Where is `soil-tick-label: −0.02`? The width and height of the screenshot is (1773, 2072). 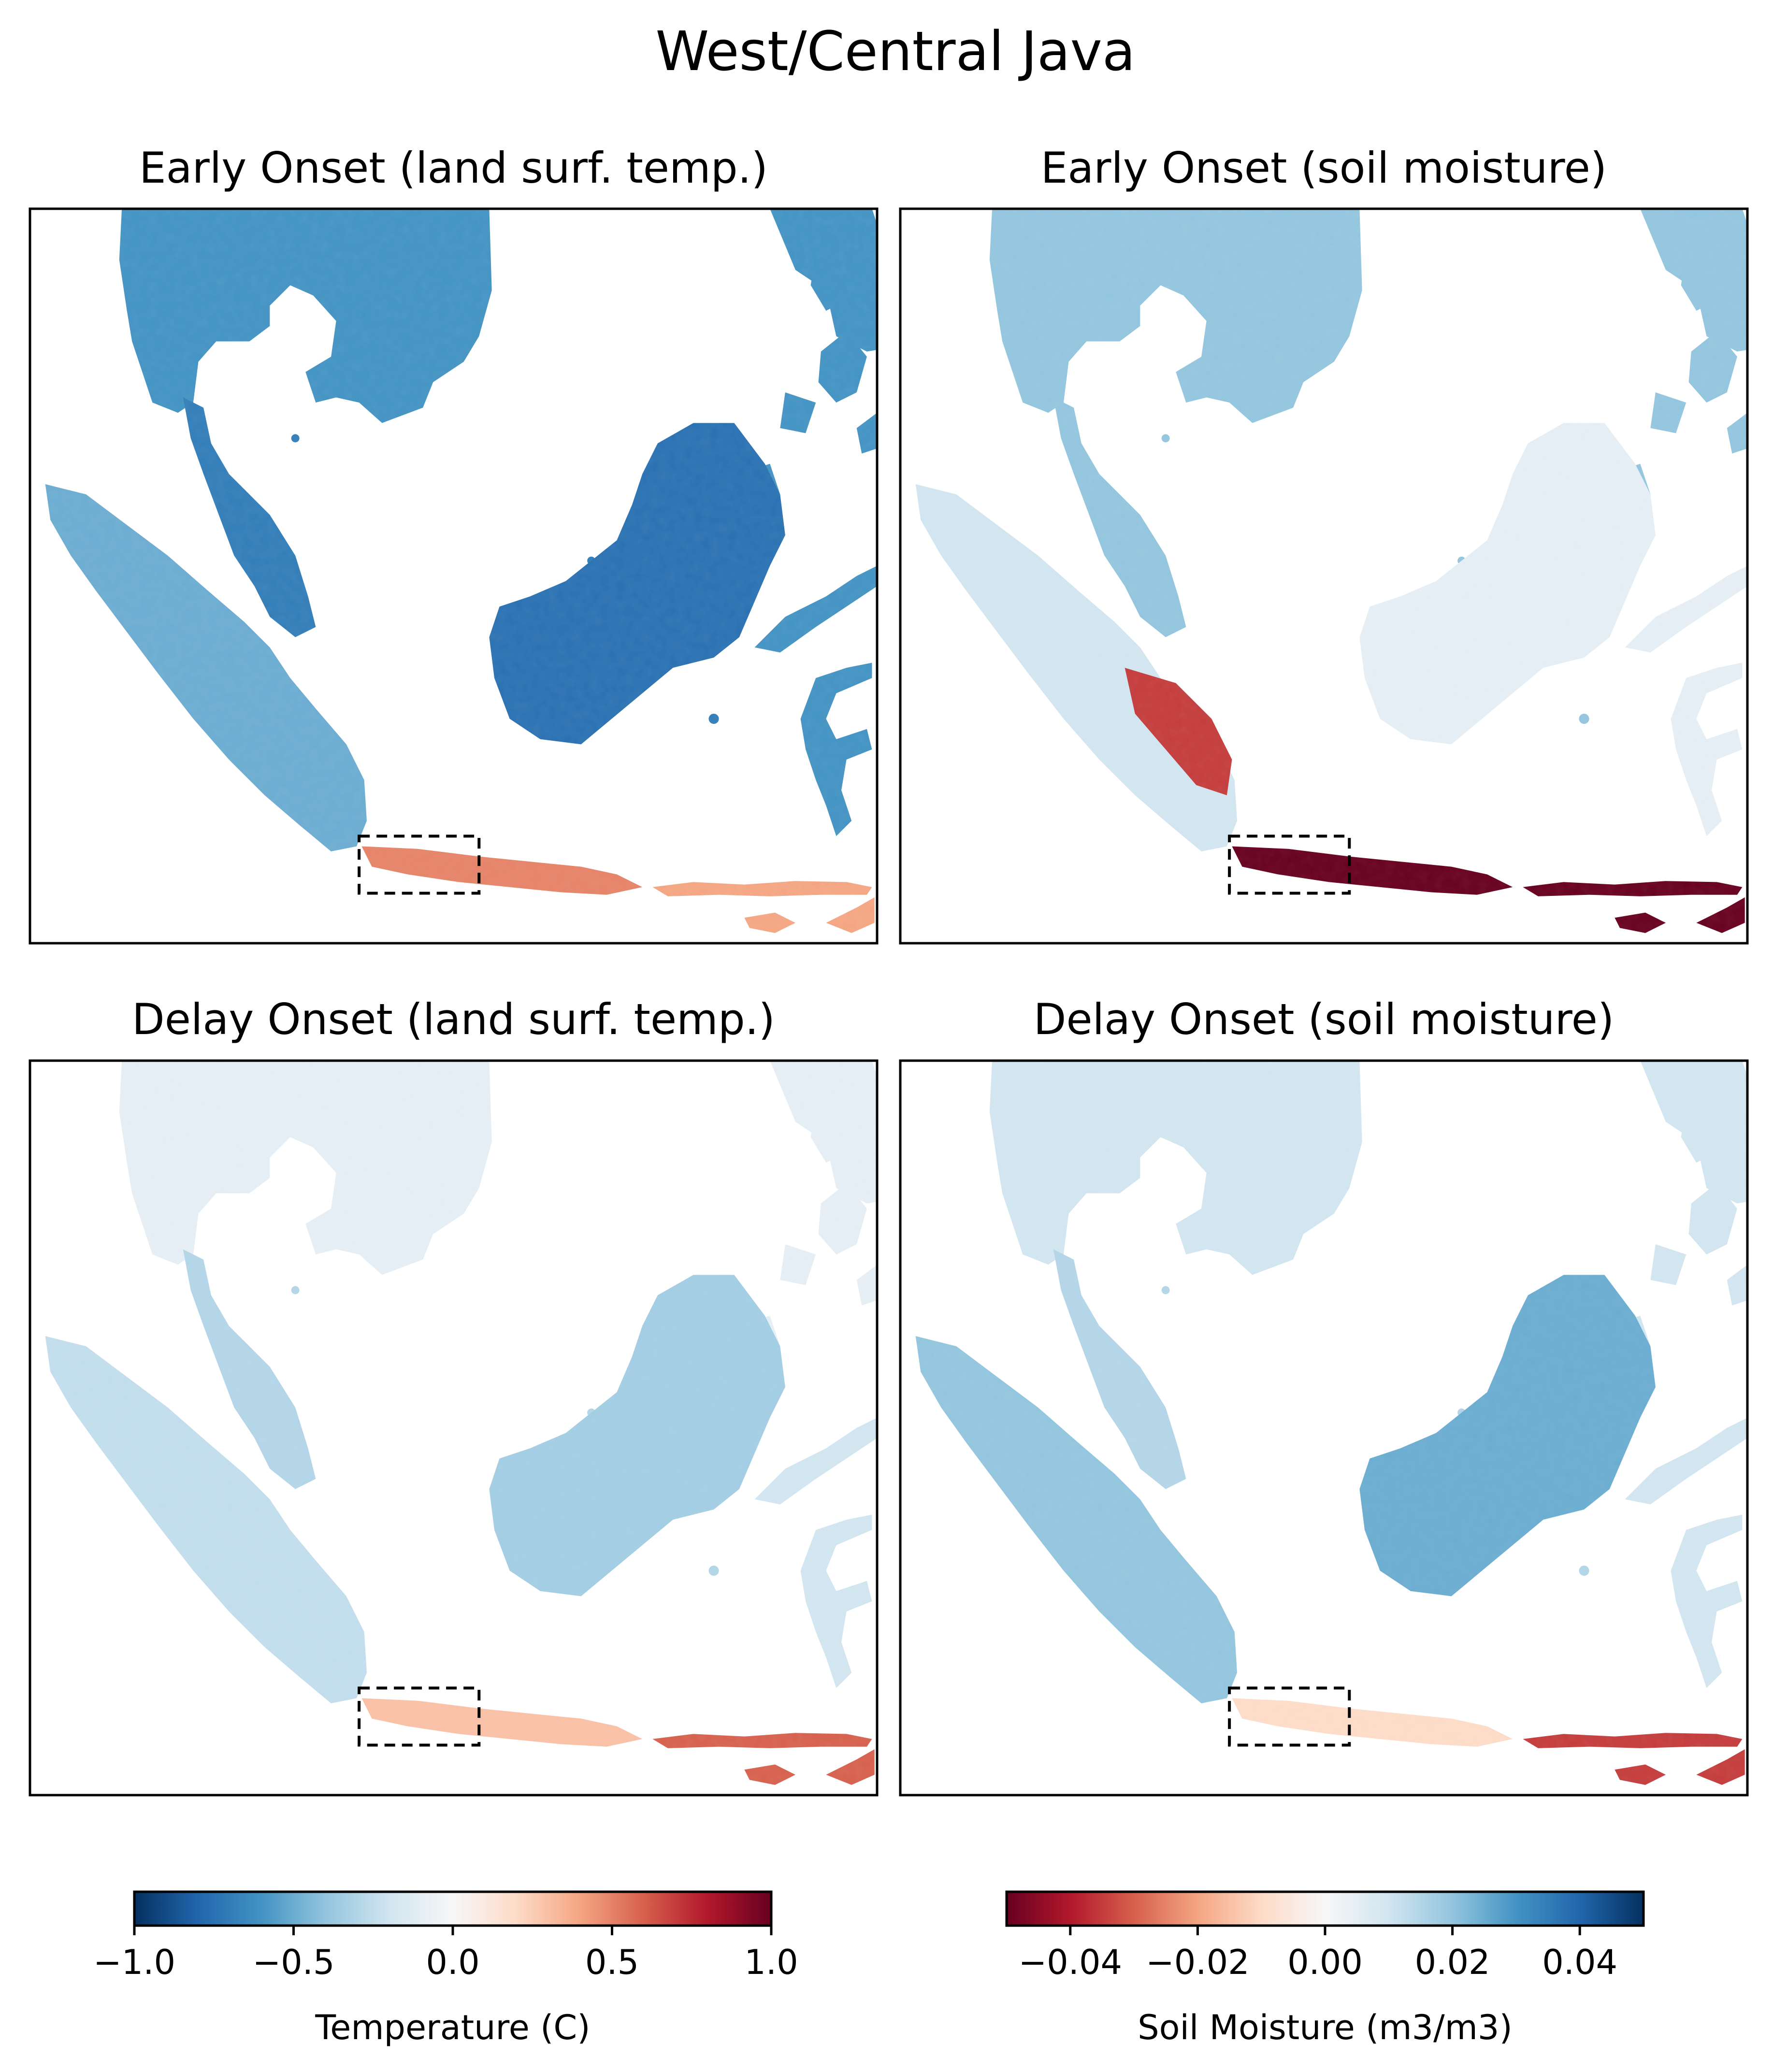 soil-tick-label: −0.02 is located at coordinates (1198, 1962).